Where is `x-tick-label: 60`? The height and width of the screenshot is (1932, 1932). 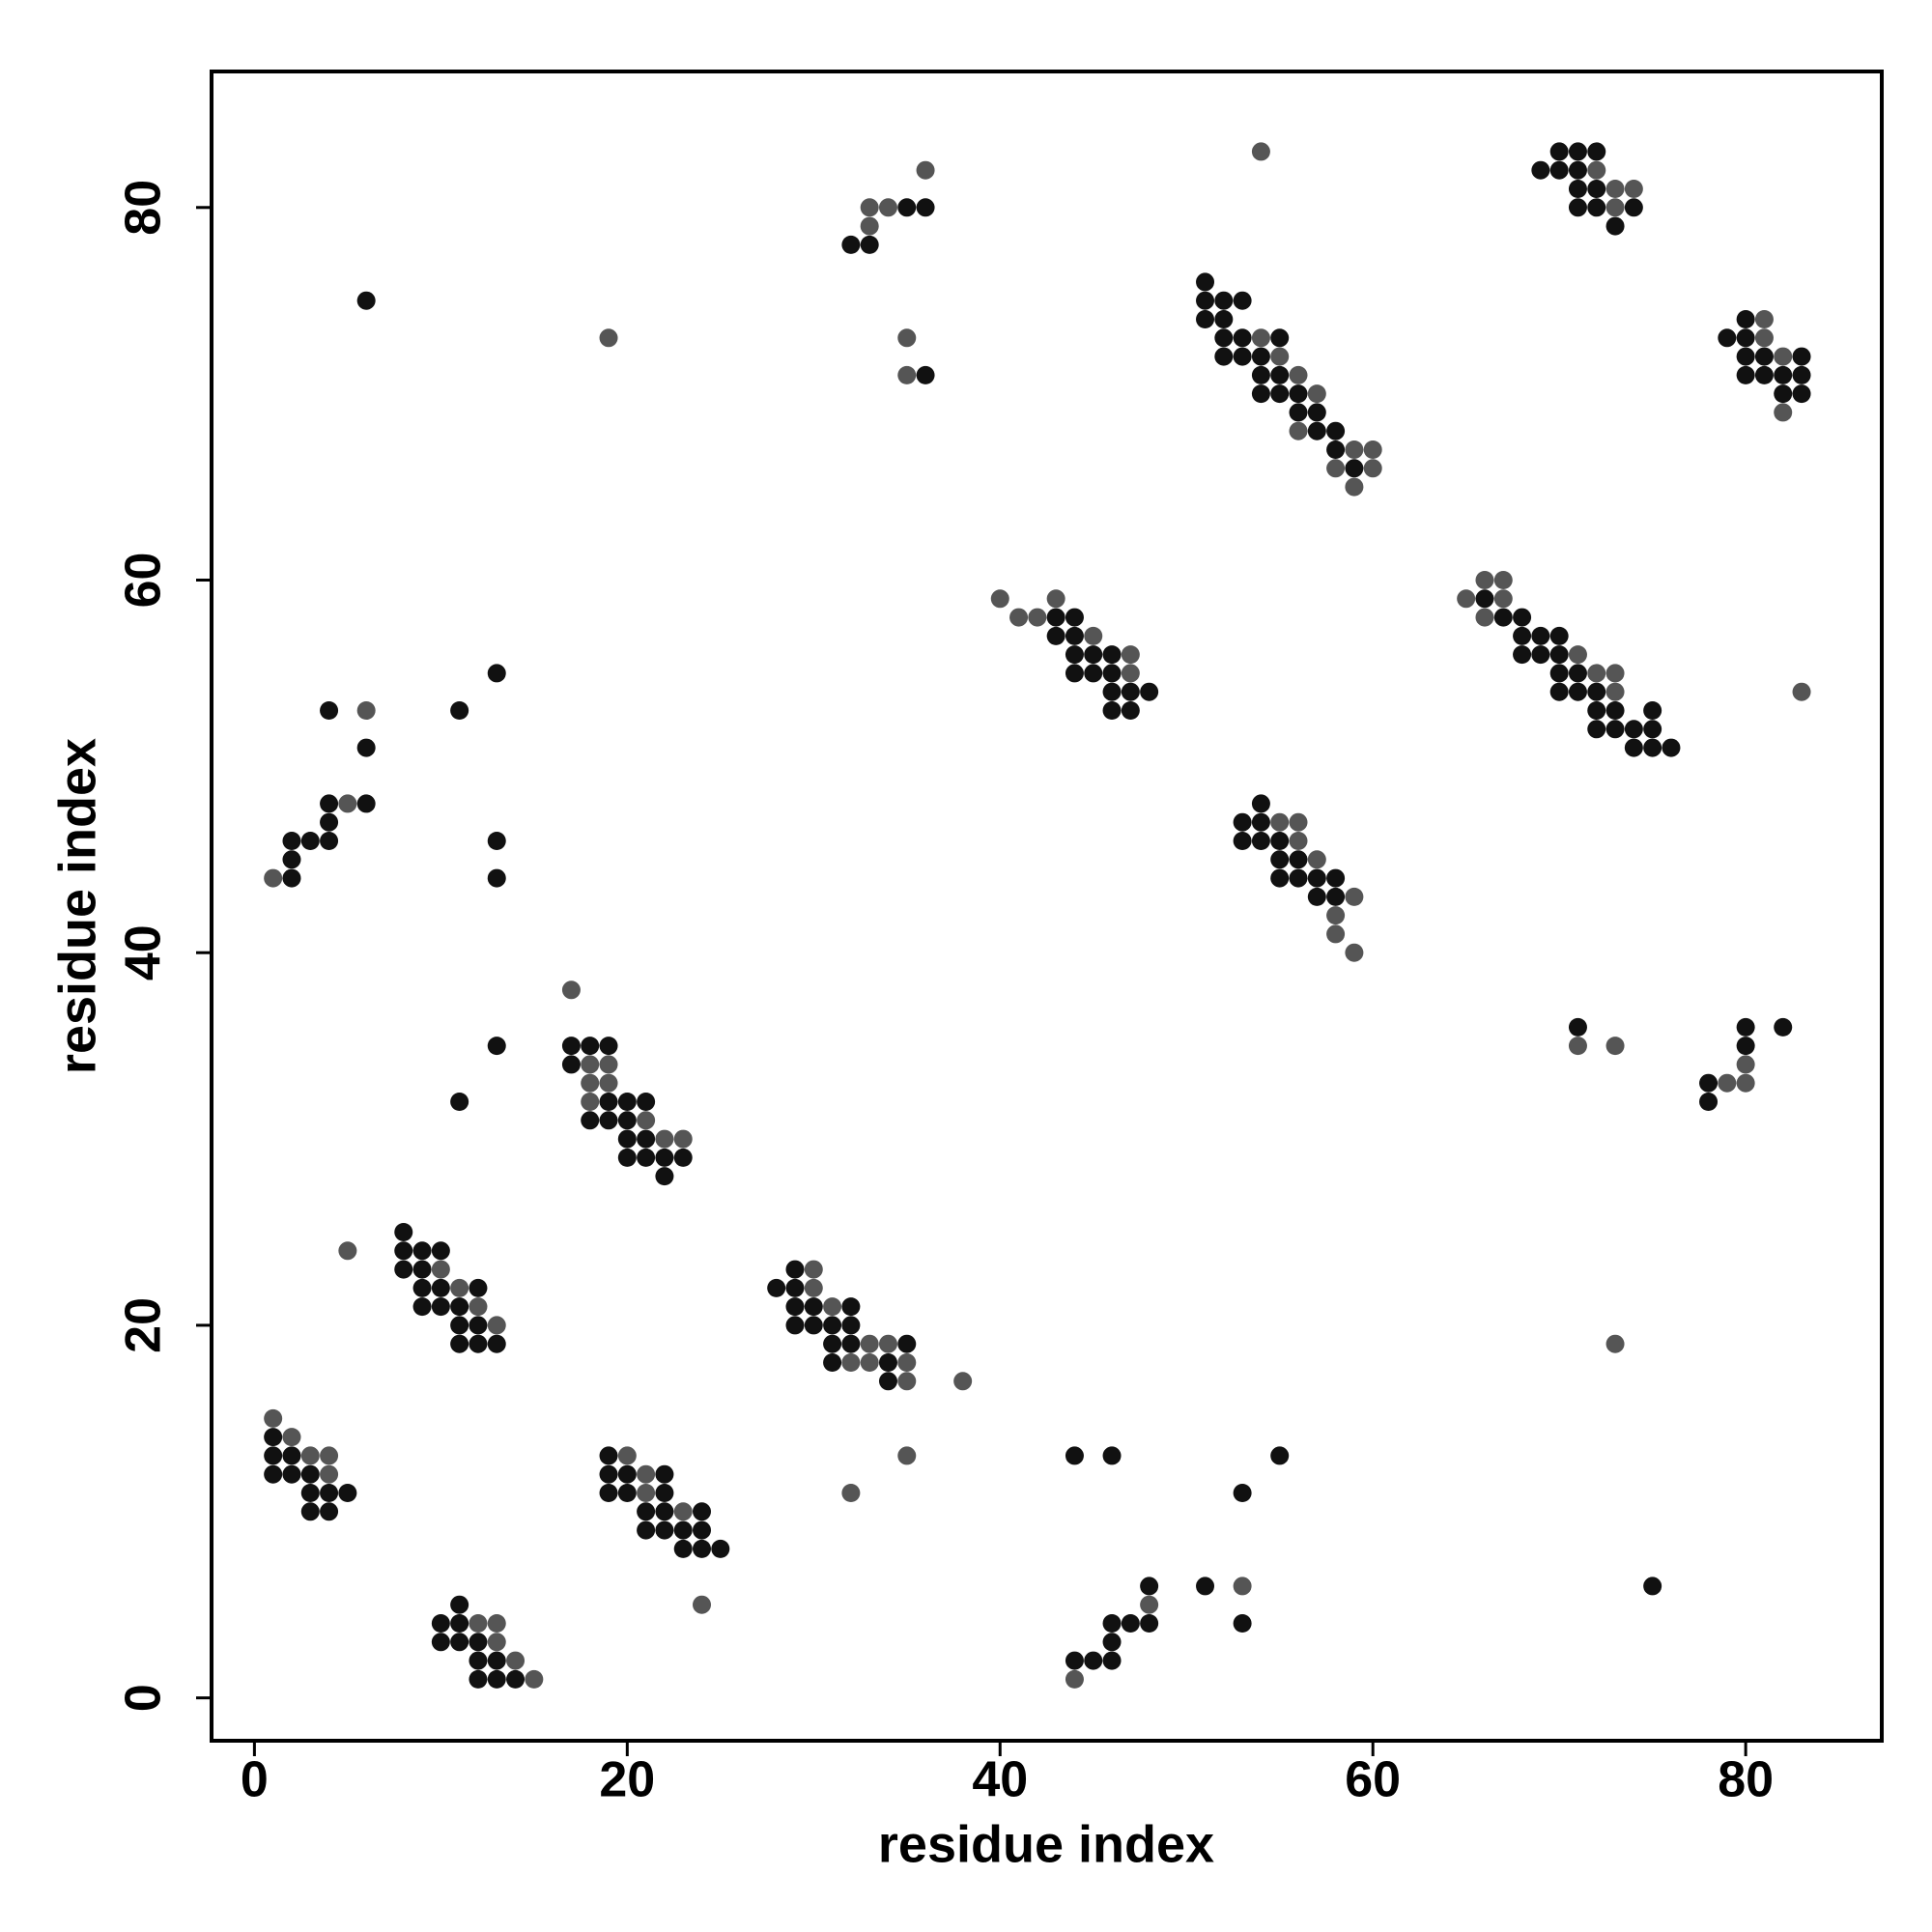 x-tick-label: 60 is located at coordinates (1373, 1780).